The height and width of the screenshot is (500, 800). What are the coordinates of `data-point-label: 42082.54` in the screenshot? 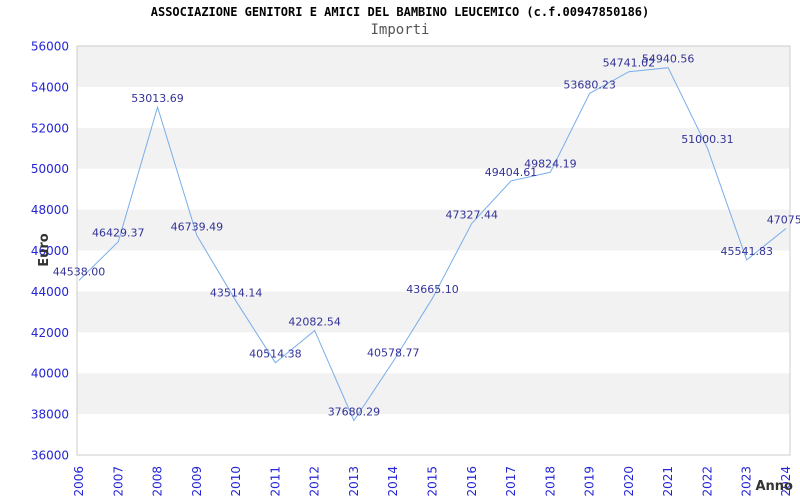 It's located at (314, 322).